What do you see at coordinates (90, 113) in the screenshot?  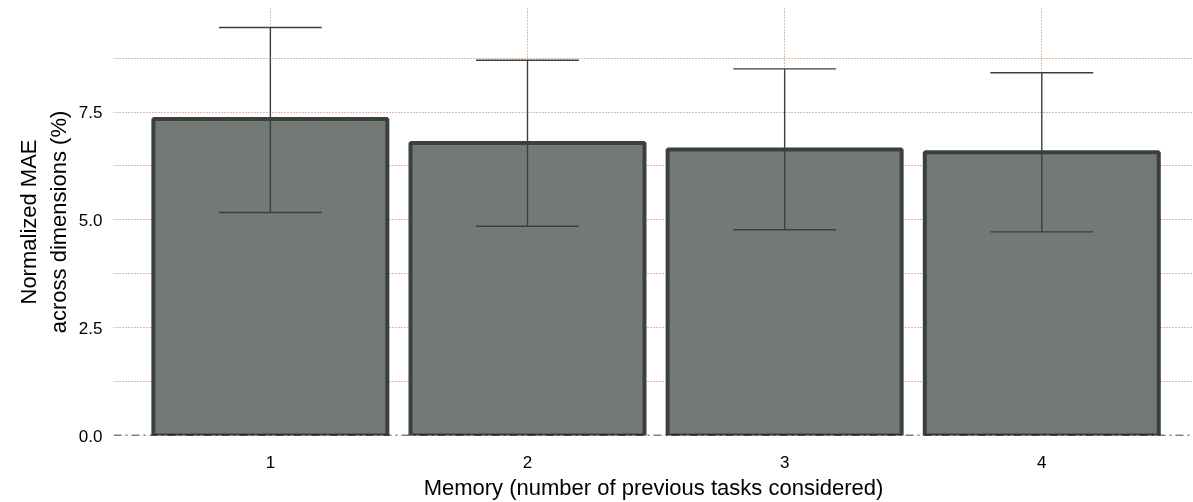 I see `y-tick-label: 7.5` at bounding box center [90, 113].